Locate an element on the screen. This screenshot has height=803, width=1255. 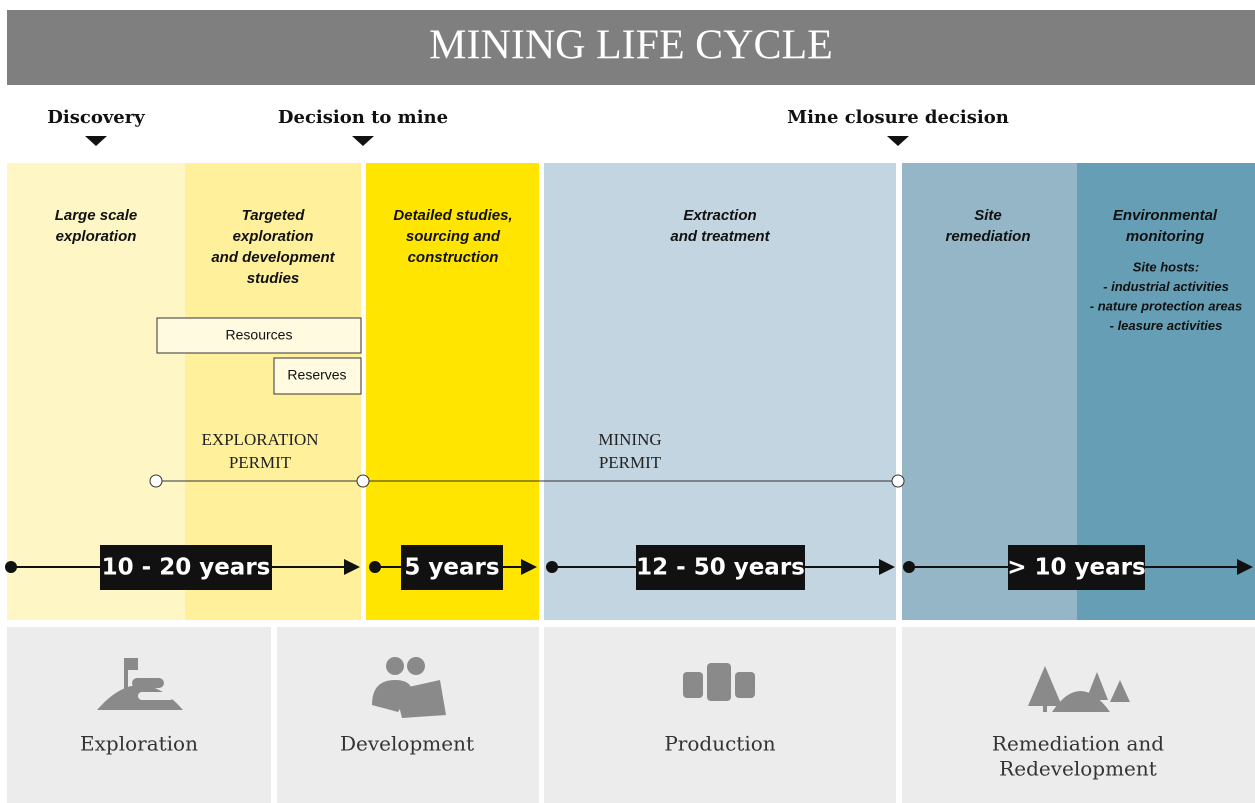
duration-label: > 10 years is located at coordinates (1076, 568).